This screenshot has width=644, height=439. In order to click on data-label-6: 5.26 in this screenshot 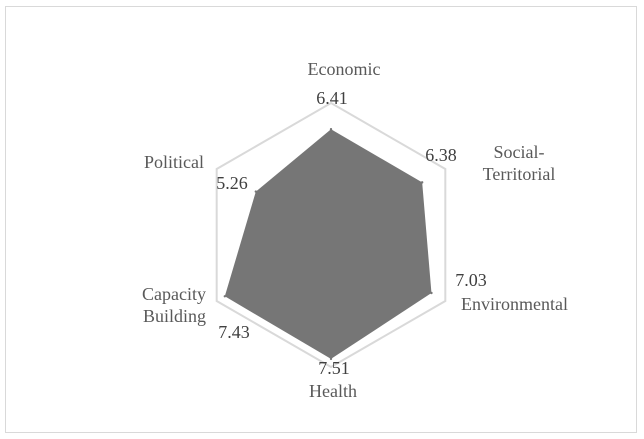, I will do `click(232, 183)`.